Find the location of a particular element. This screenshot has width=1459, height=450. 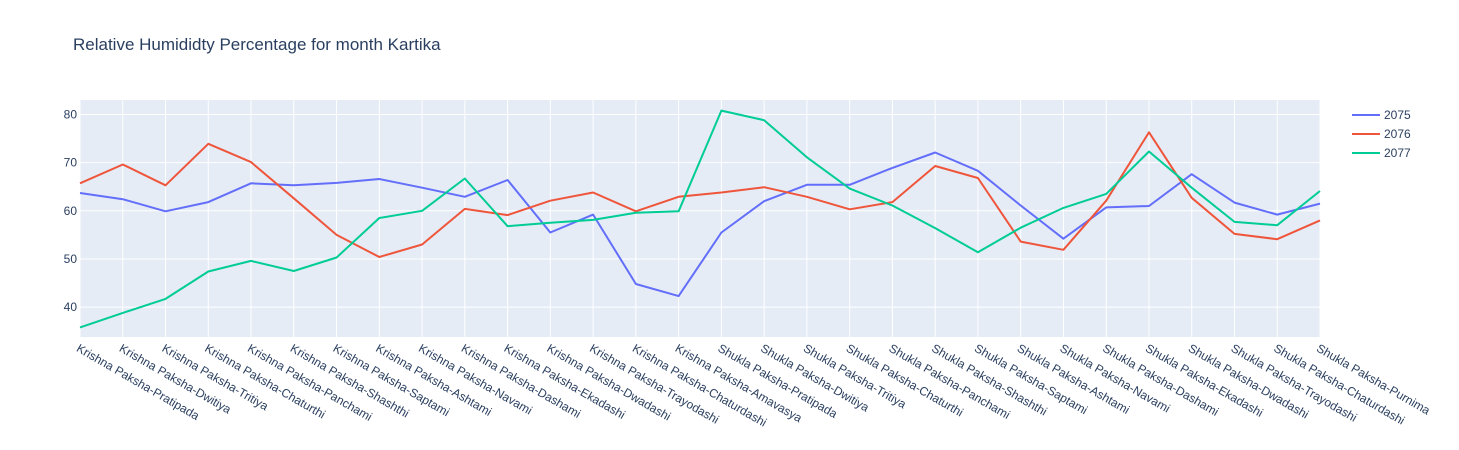

y-tick-label: 50 is located at coordinates (71, 259).